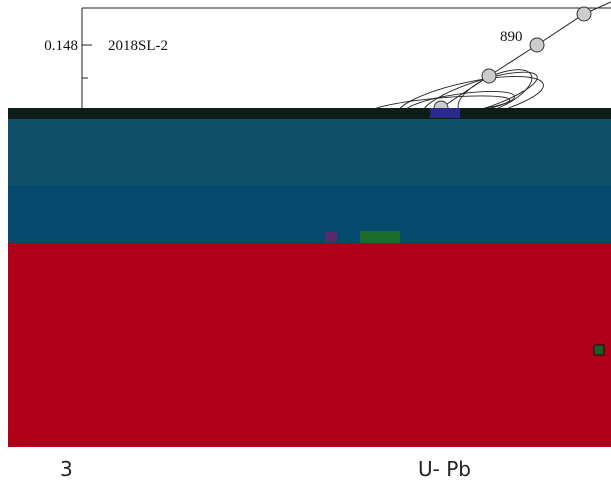 This screenshot has height=483, width=611. Describe the element at coordinates (66, 469) in the screenshot. I see `caption-number: 3` at that location.